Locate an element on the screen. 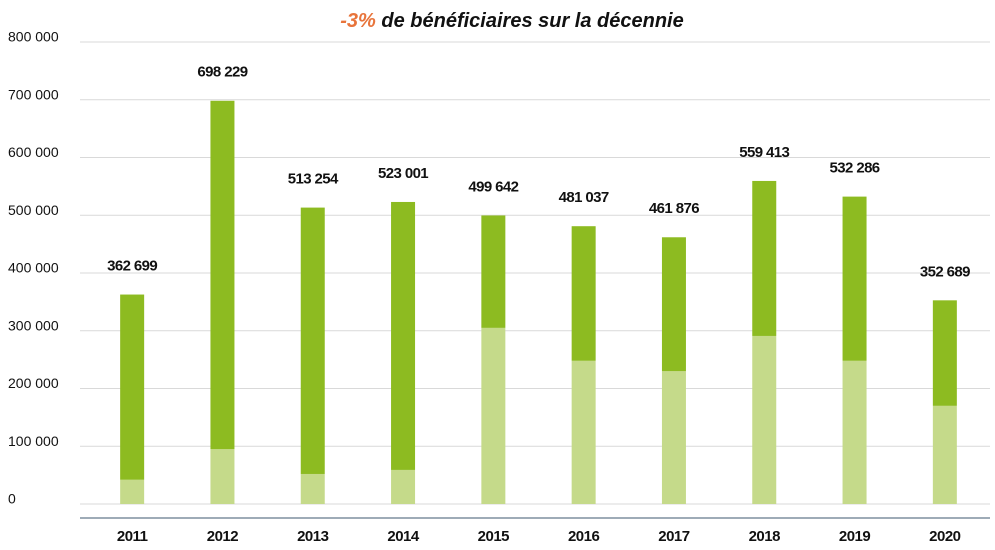  x-tick-label: 2019 is located at coordinates (855, 536).